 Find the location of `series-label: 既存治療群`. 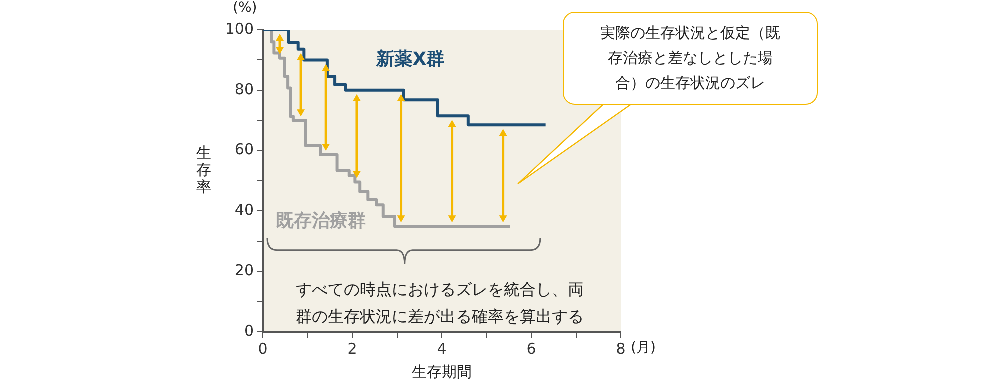

series-label: 既存治療群 is located at coordinates (321, 221).